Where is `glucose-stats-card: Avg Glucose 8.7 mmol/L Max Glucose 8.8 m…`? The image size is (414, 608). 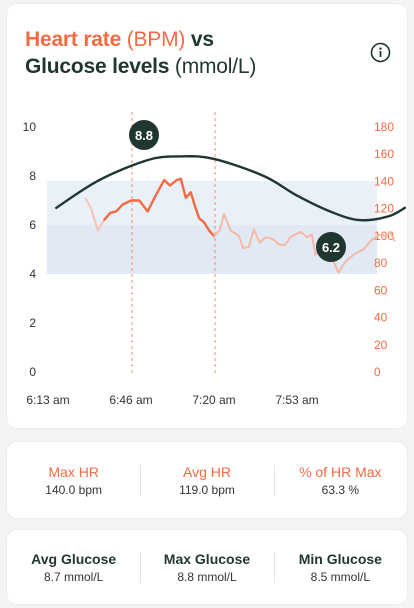
glucose-stats-card: Avg Glucose 8.7 mmol/L Max Glucose 8.8 m… is located at coordinates (207, 567).